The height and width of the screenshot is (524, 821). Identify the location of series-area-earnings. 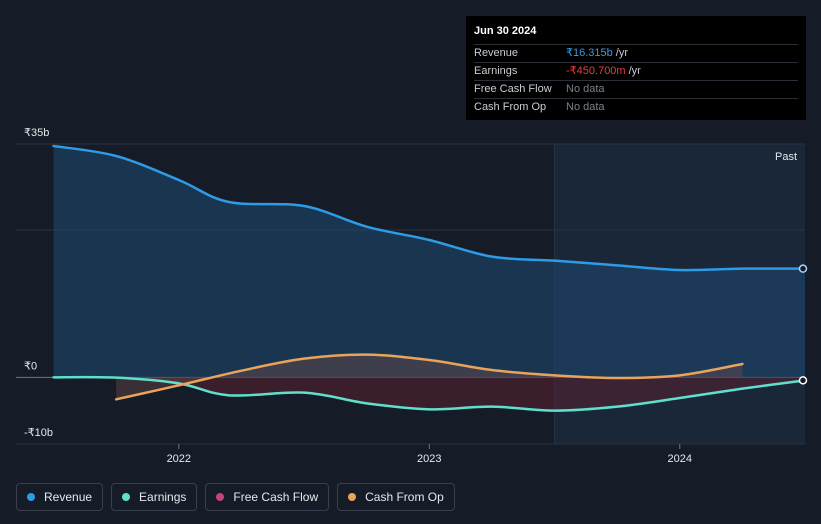
(429, 394).